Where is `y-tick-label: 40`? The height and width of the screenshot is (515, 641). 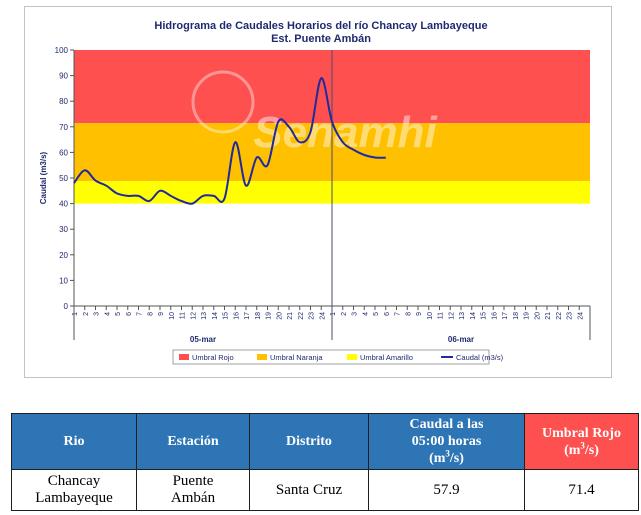 y-tick-label: 40 is located at coordinates (63, 204).